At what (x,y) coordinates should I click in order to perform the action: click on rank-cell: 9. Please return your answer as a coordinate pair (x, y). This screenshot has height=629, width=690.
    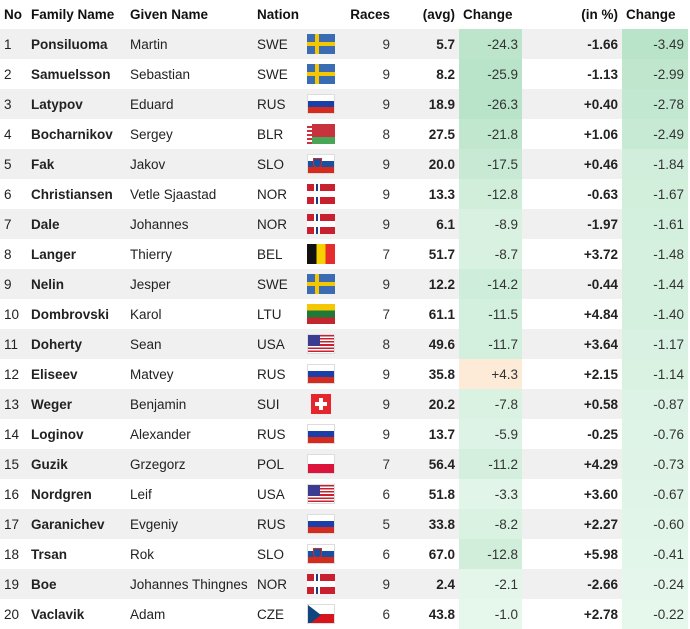
    Looking at the image, I should click on (13, 284).